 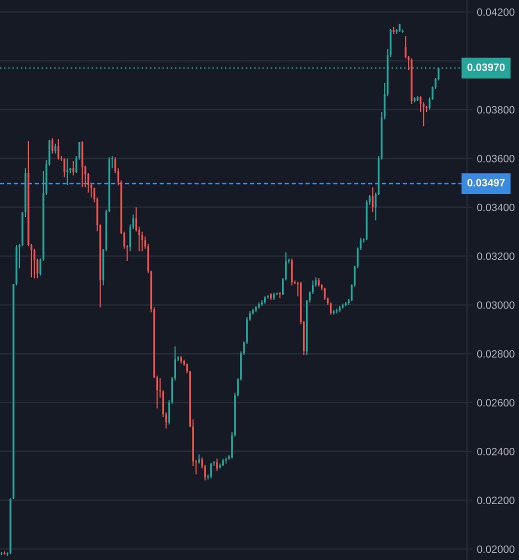 I want to click on y-tick-label: 0.02400, so click(x=495, y=452).